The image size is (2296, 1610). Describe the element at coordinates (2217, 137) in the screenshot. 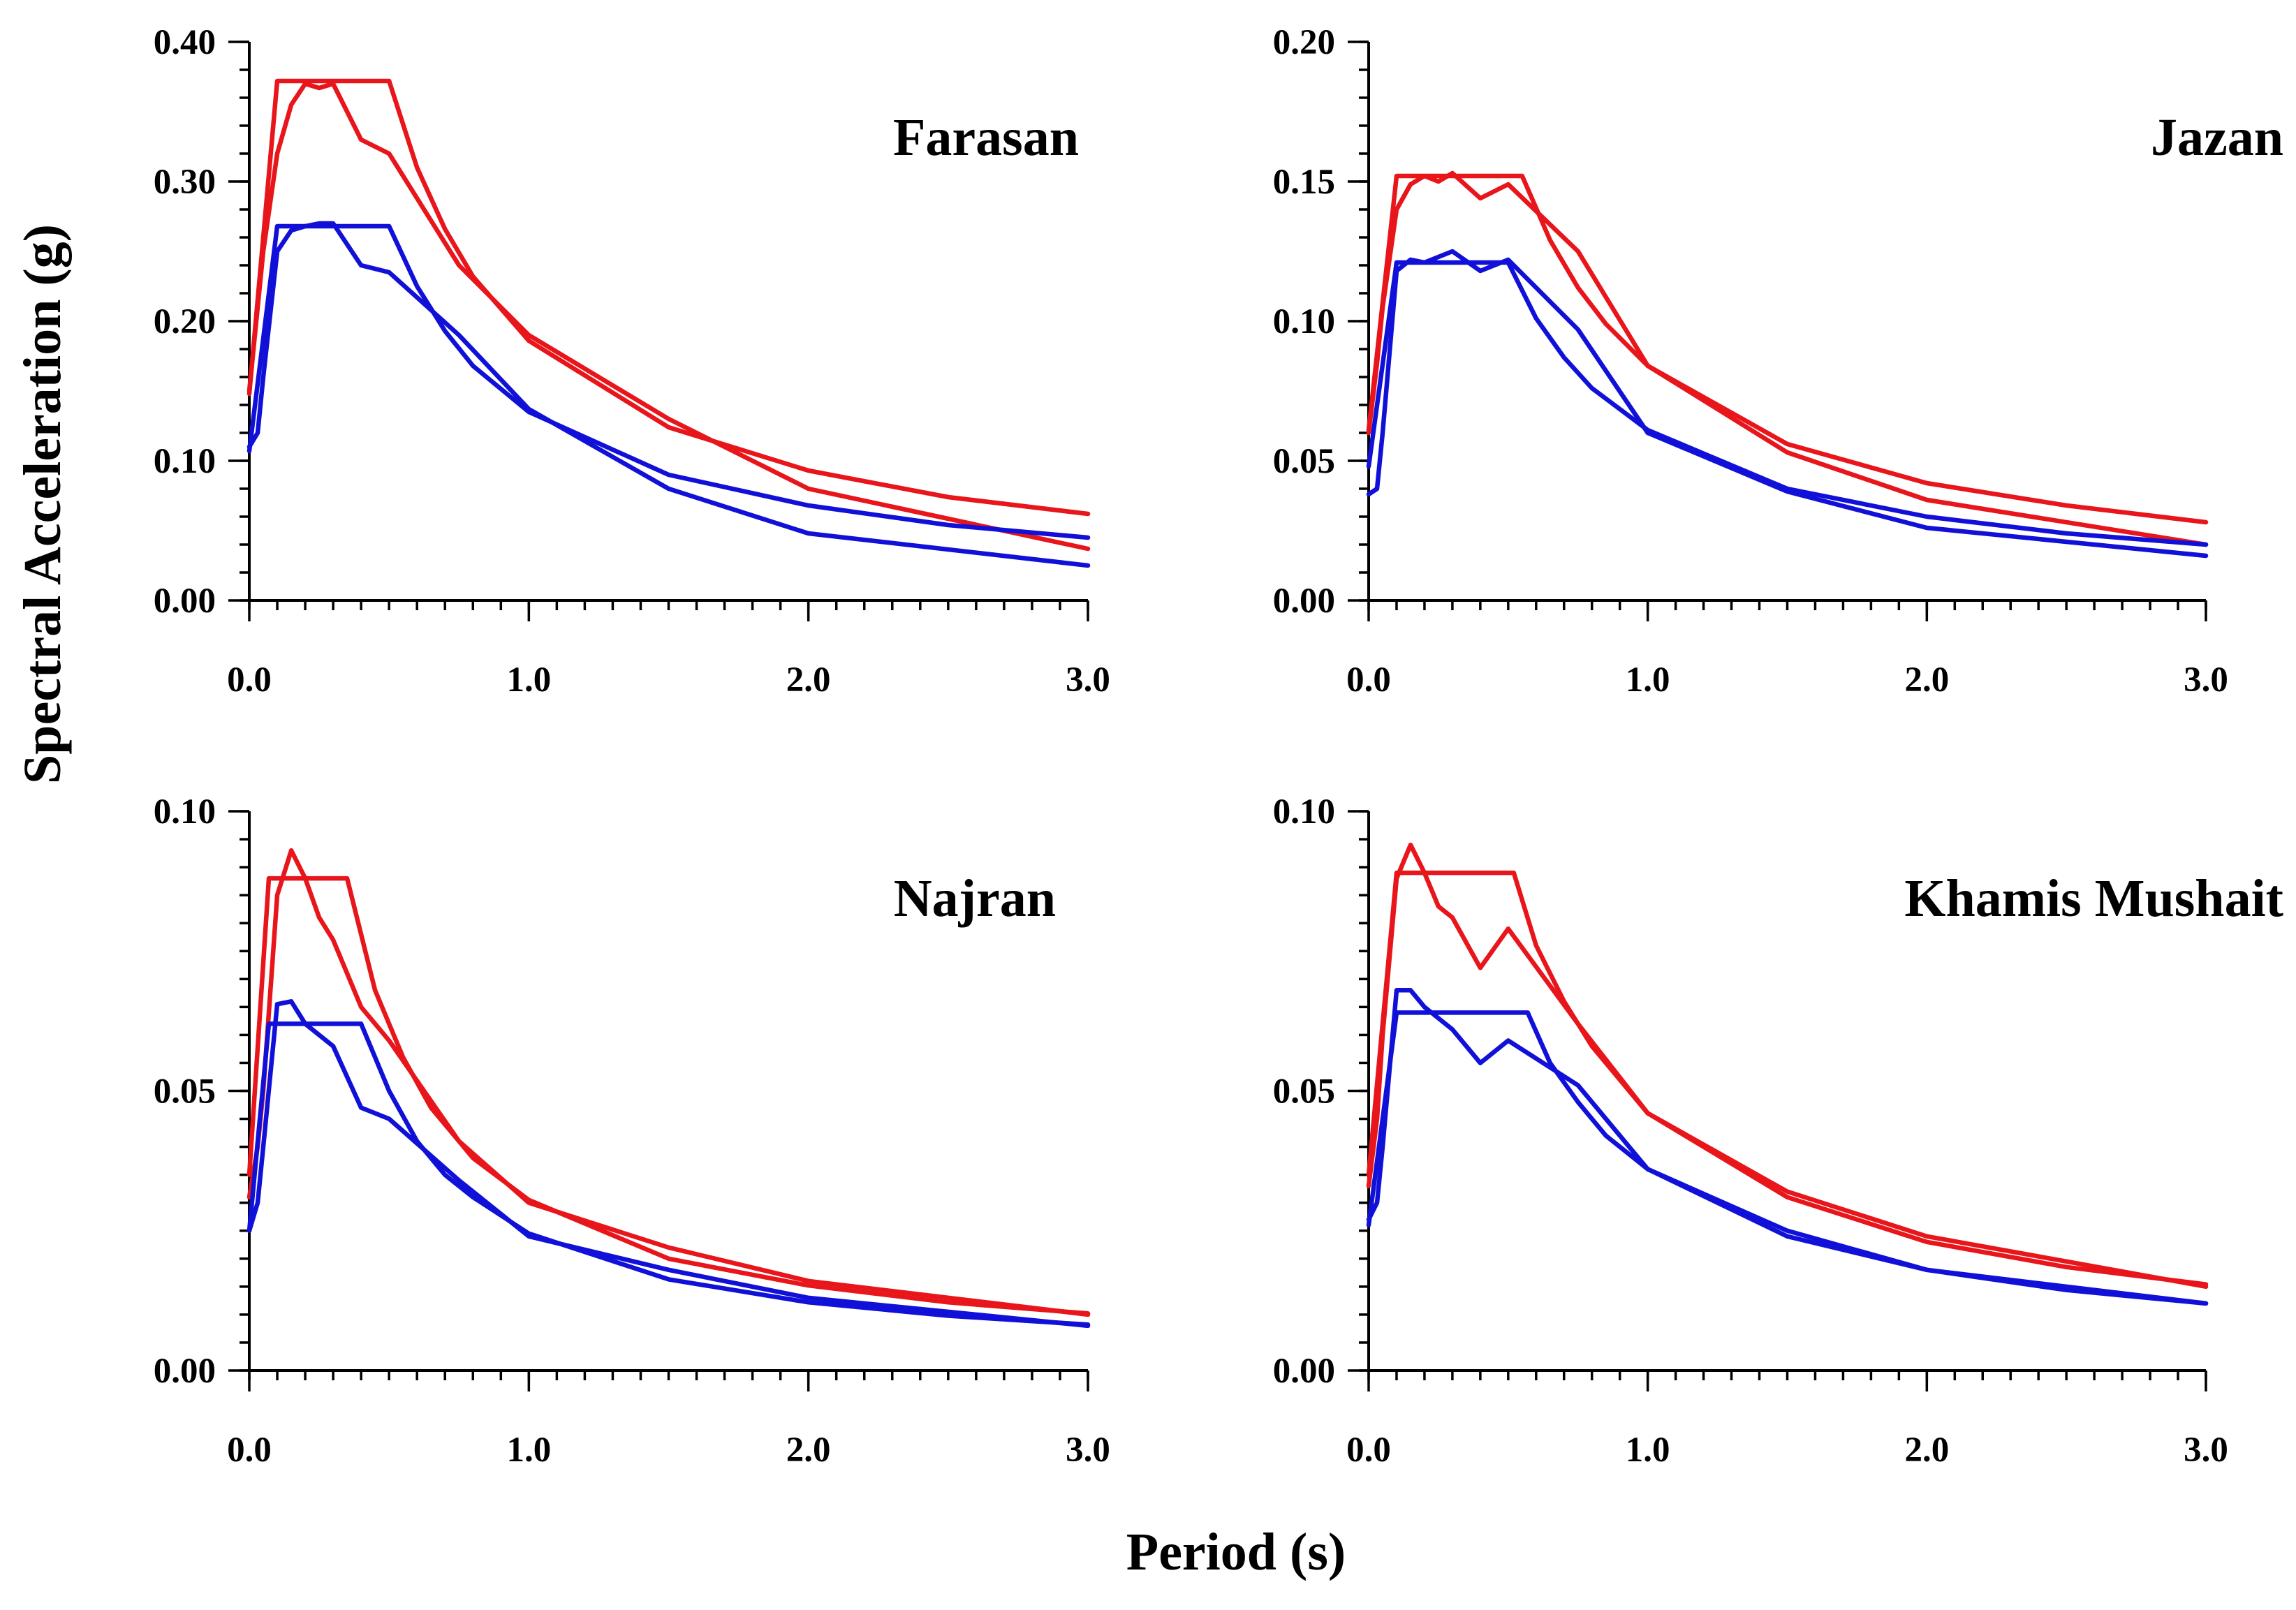

I see `panel-title: Jazan` at that location.